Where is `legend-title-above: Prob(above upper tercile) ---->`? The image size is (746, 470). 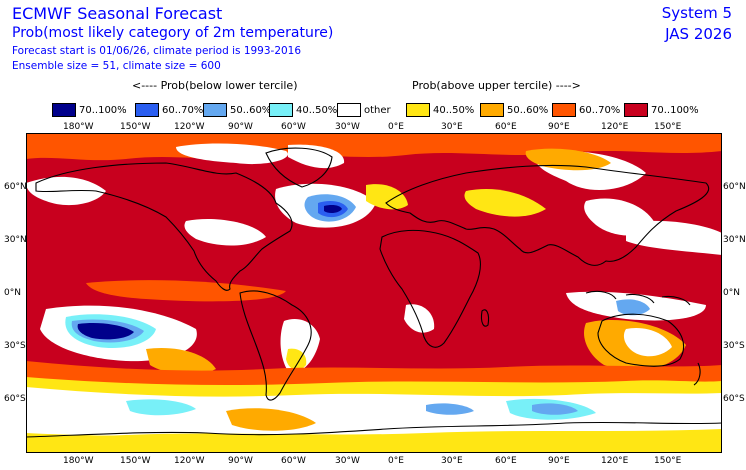
legend-title-above: Prob(above upper tercile) ----> is located at coordinates (496, 85).